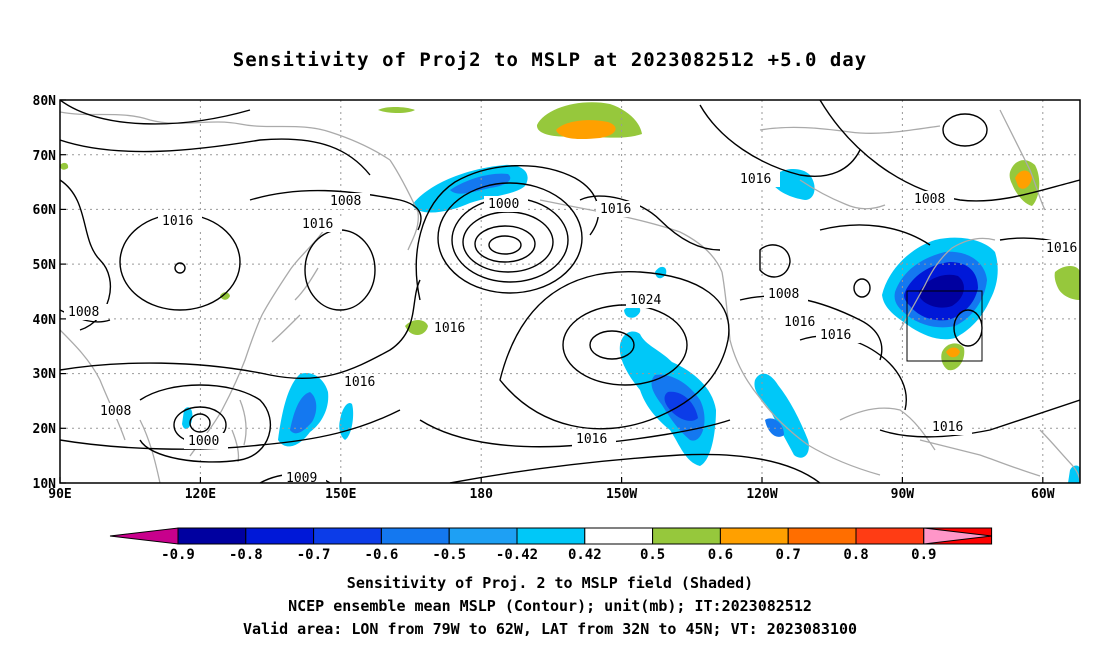  I want to click on lon-label: 90E, so click(59, 494).